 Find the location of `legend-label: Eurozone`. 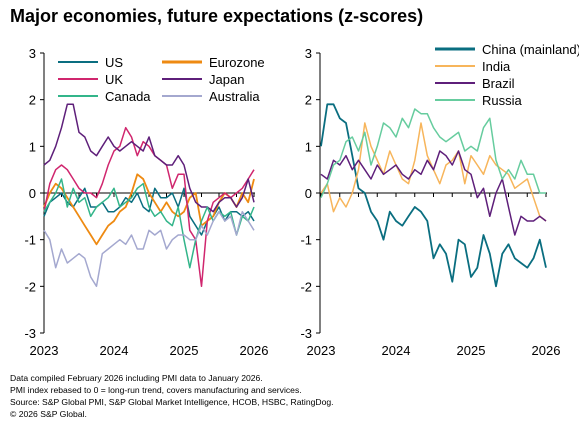

legend-label: Eurozone is located at coordinates (237, 62).